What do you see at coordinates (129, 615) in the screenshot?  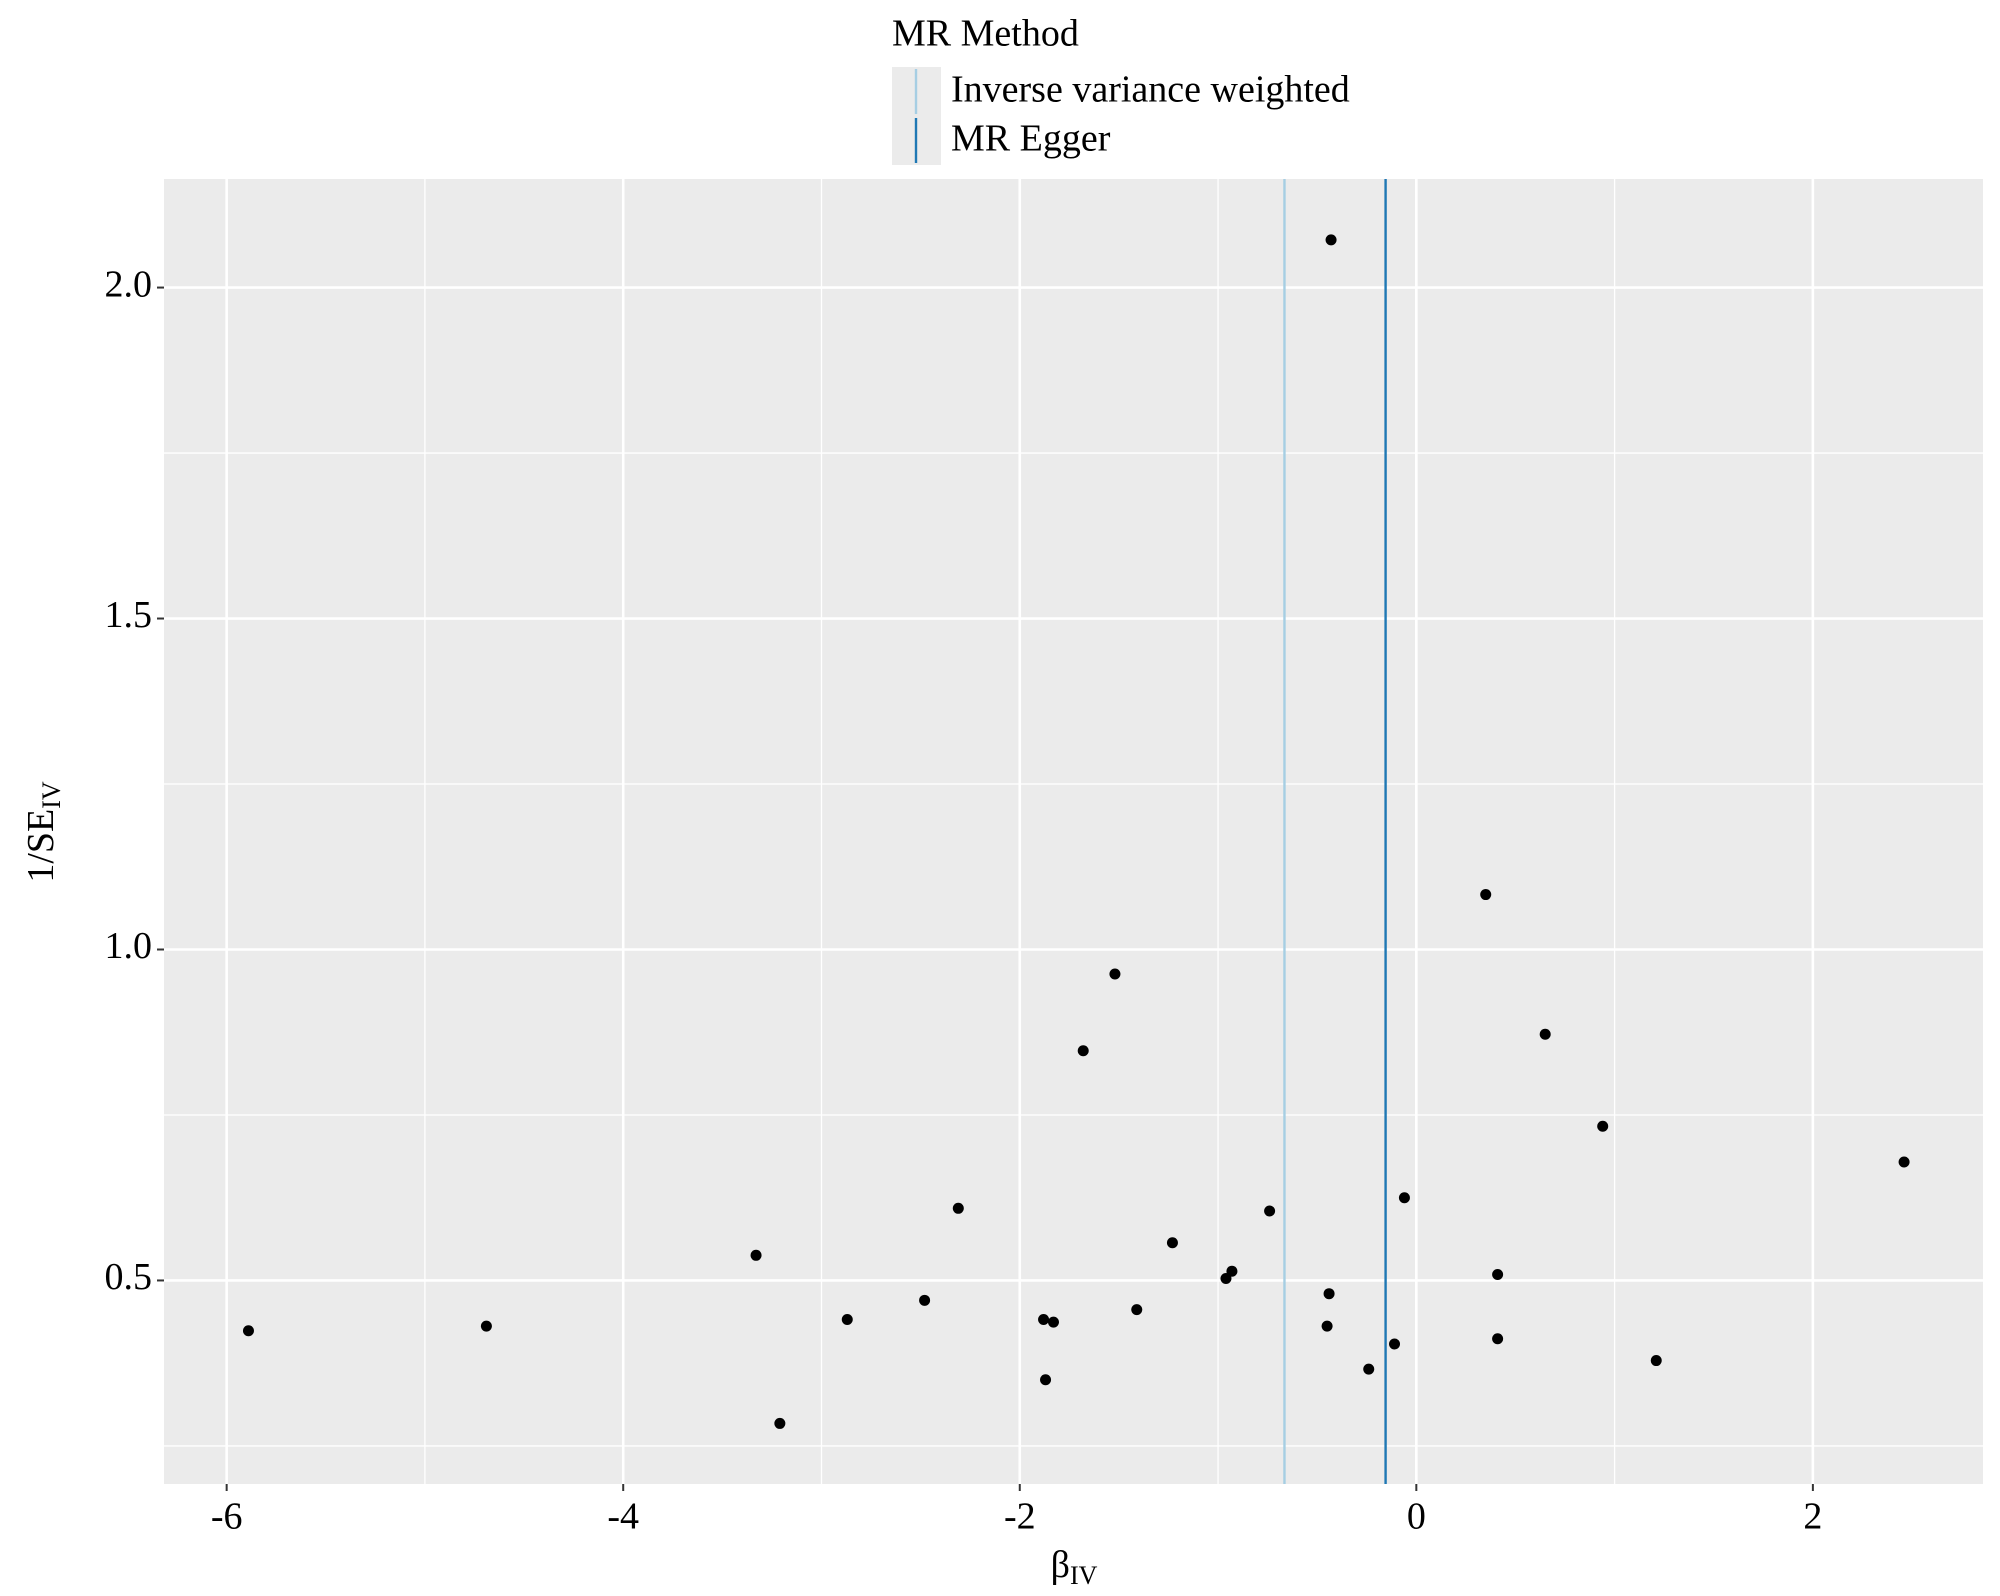 I see `y-tick-label: 1.5` at bounding box center [129, 615].